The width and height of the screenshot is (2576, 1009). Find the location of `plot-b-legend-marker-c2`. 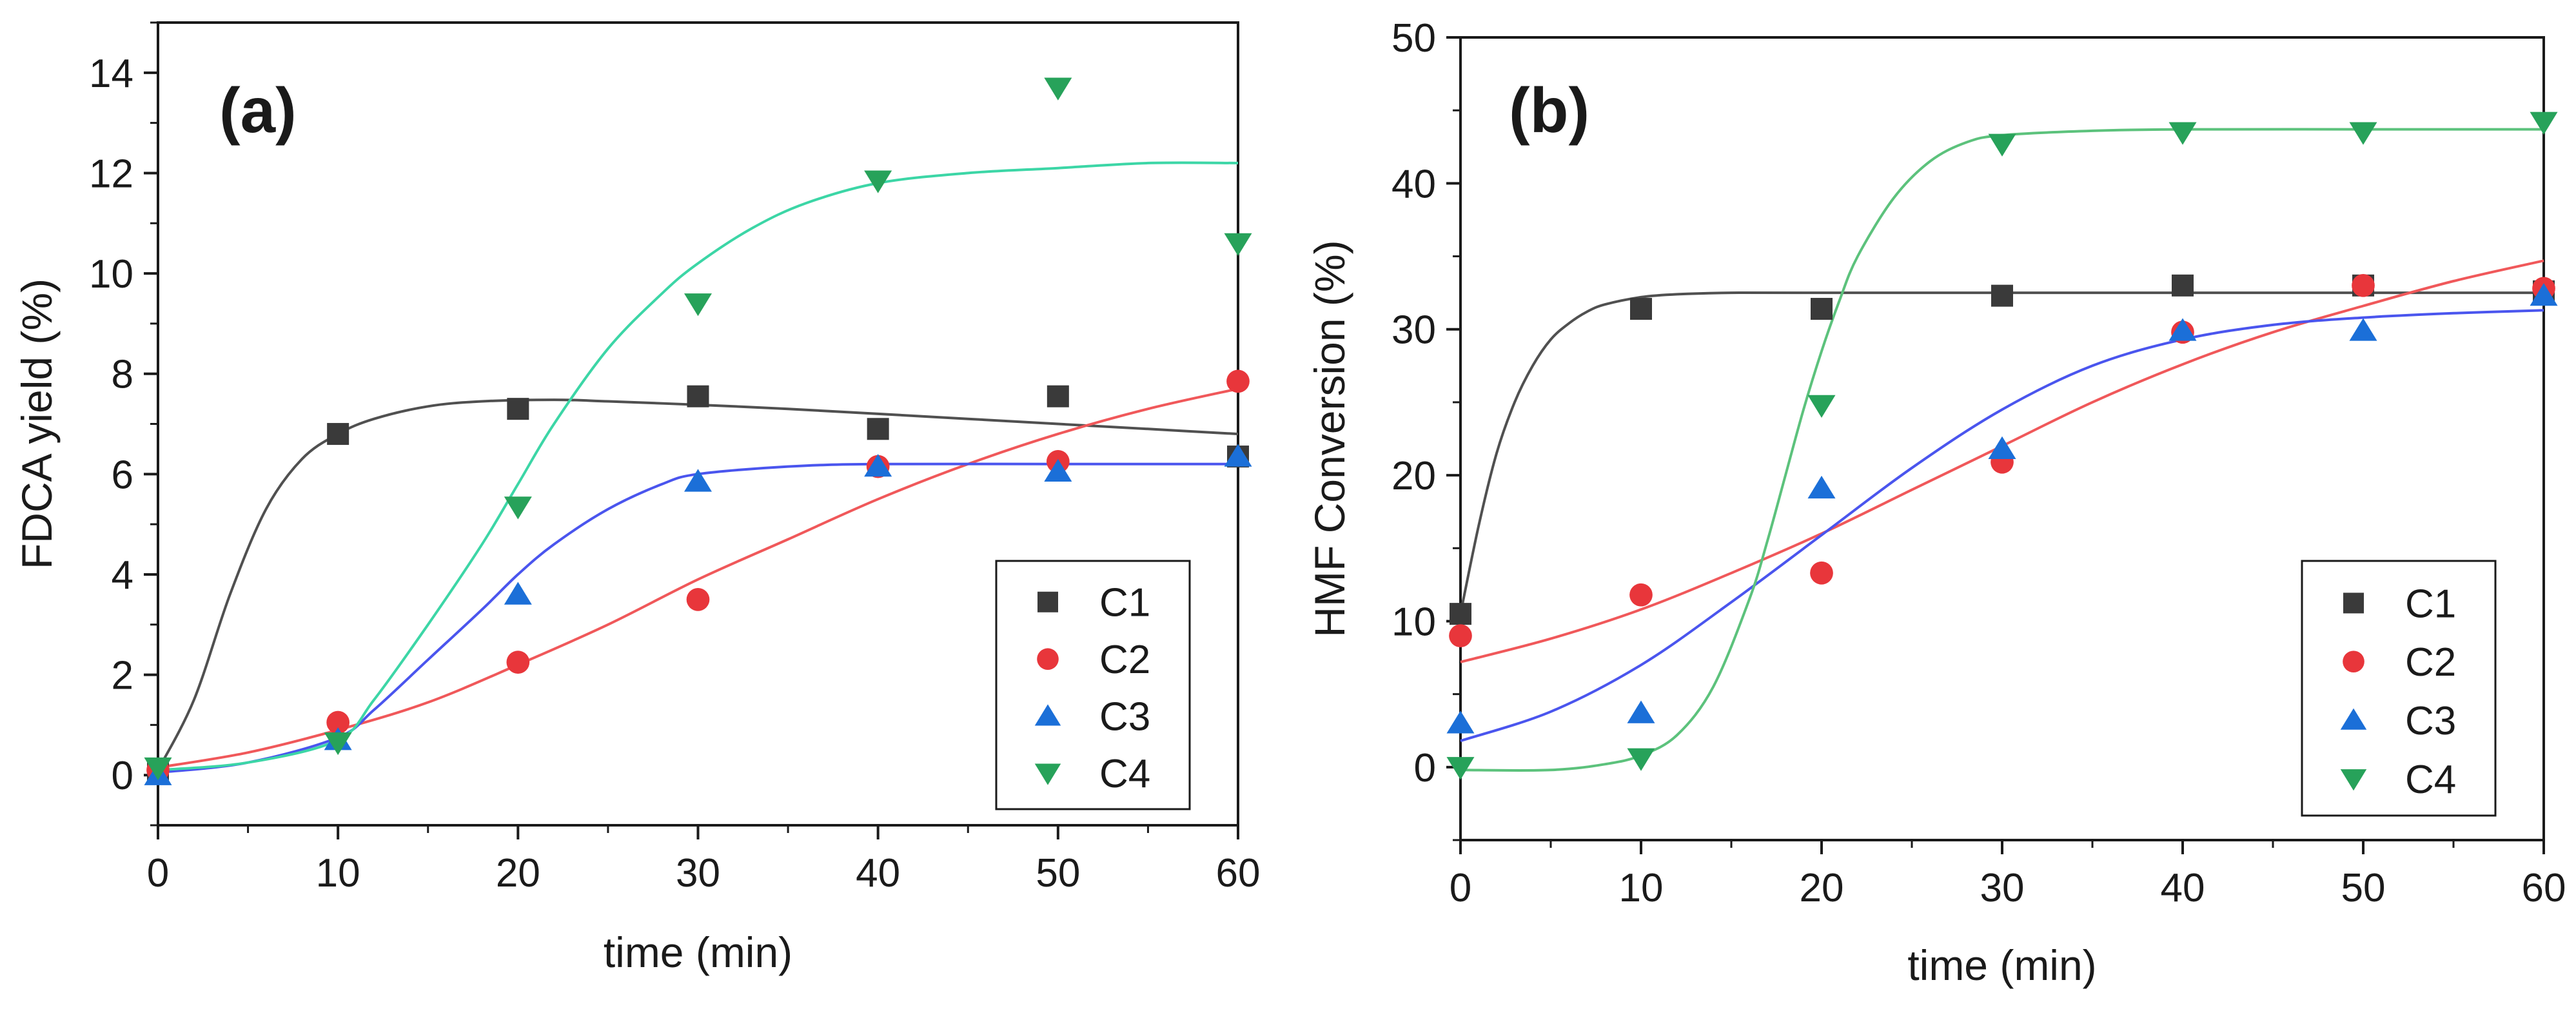

plot-b-legend-marker-c2 is located at coordinates (2354, 661).